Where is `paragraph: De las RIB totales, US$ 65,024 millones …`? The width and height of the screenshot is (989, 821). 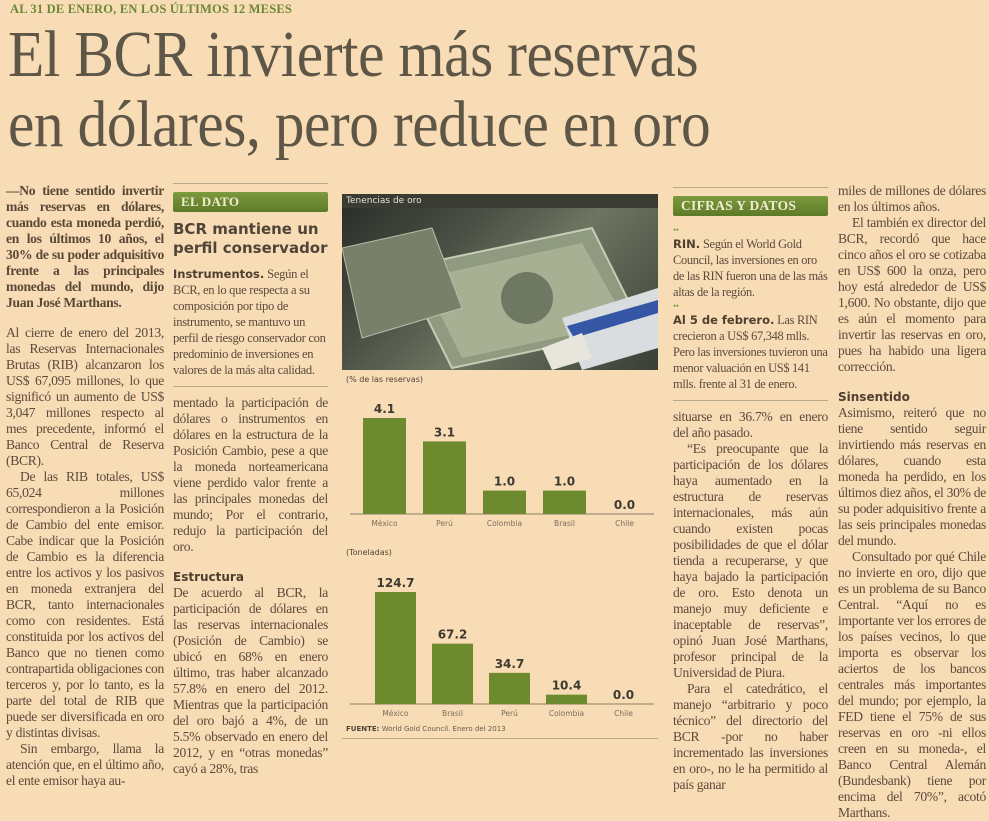
paragraph: De las RIB totales, US$ 65,024 millones … is located at coordinates (85, 604).